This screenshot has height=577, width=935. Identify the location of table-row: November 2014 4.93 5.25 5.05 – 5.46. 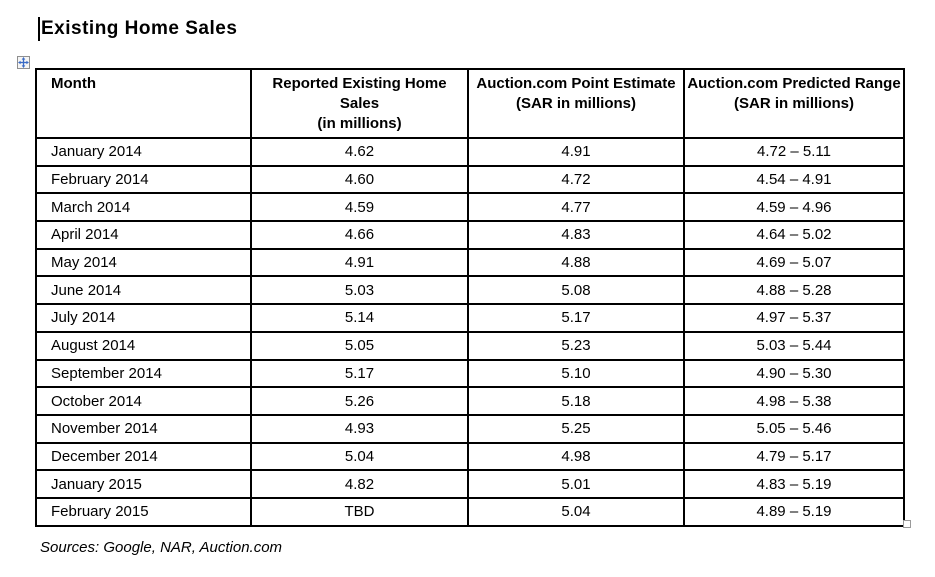
(470, 428).